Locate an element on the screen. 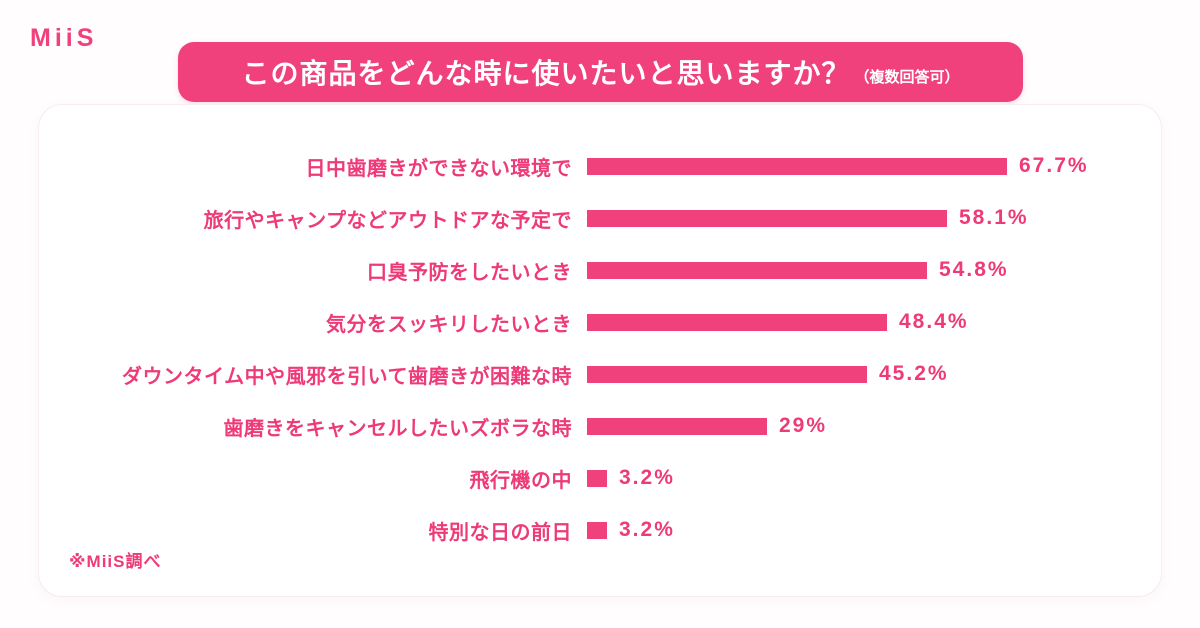 This screenshot has height=628, width=1200. value-label: 29% is located at coordinates (803, 425).